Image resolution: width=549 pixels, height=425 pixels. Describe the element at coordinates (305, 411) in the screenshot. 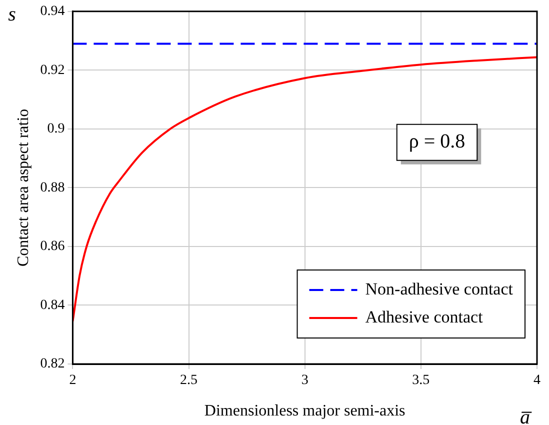

I see `x-axis-title: Dimensionless major semi-axis` at that location.